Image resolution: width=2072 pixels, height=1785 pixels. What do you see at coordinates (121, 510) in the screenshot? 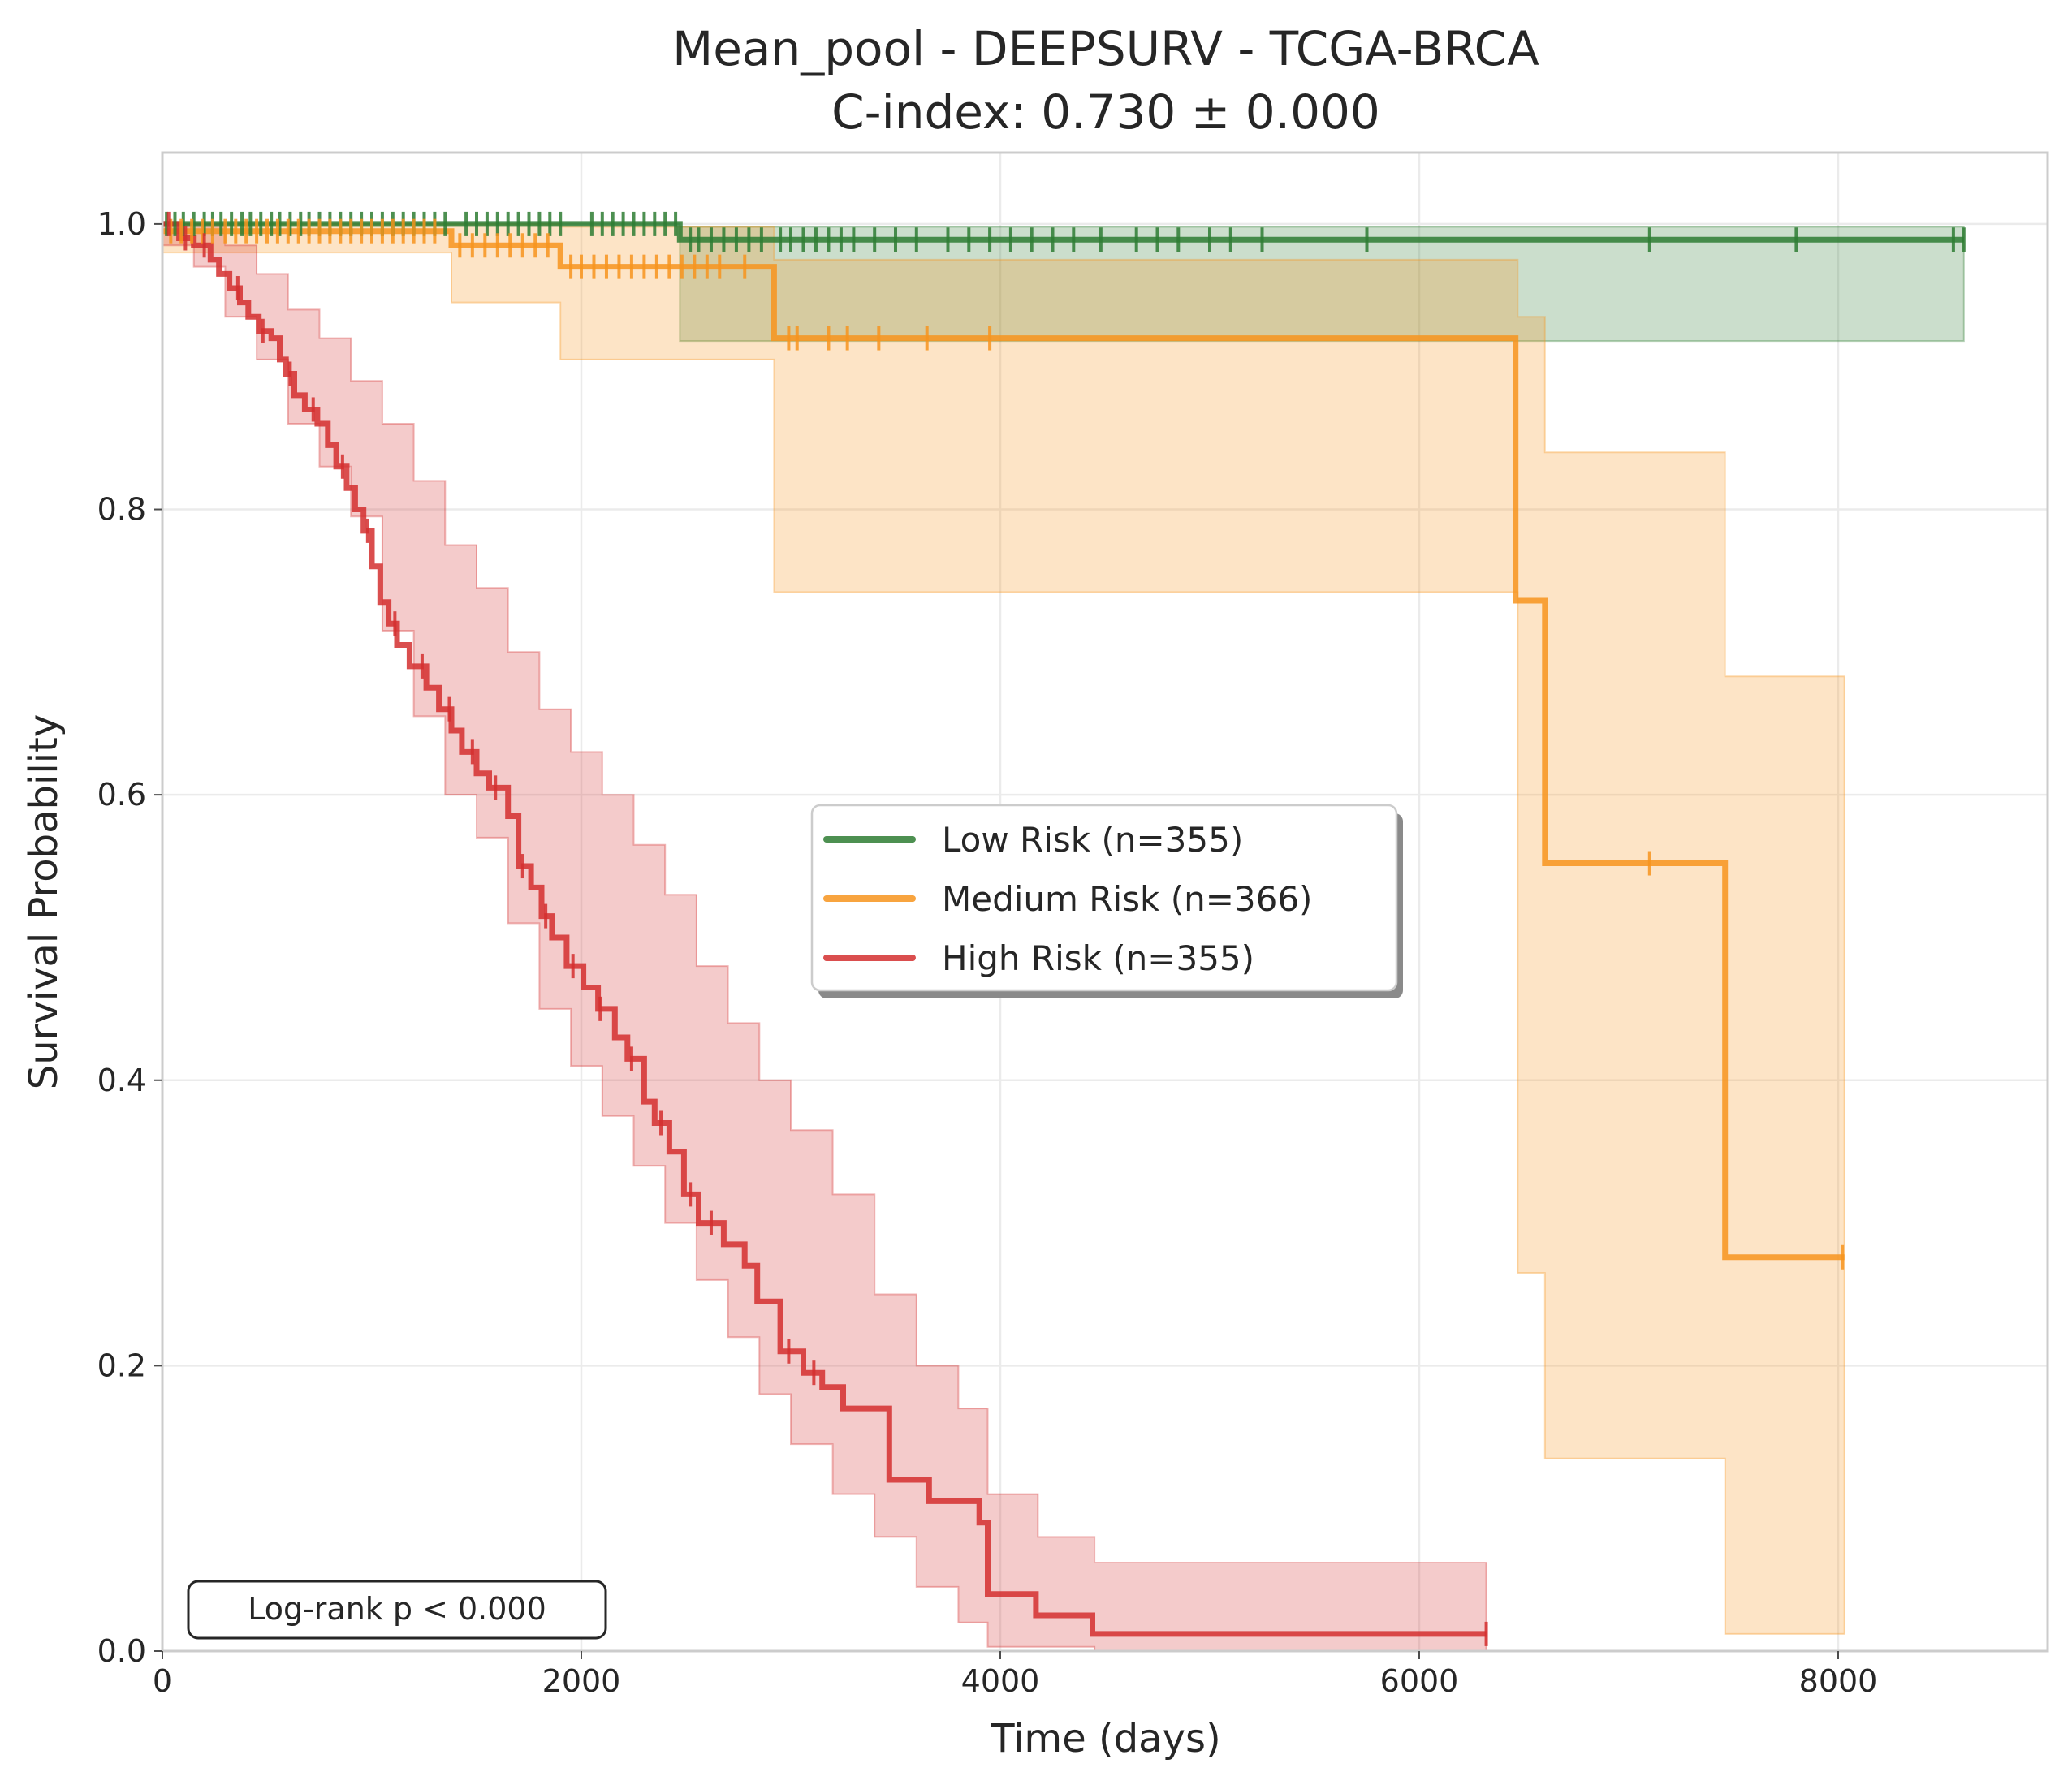
I see `y-tick-label-4: 0.8` at bounding box center [121, 510].